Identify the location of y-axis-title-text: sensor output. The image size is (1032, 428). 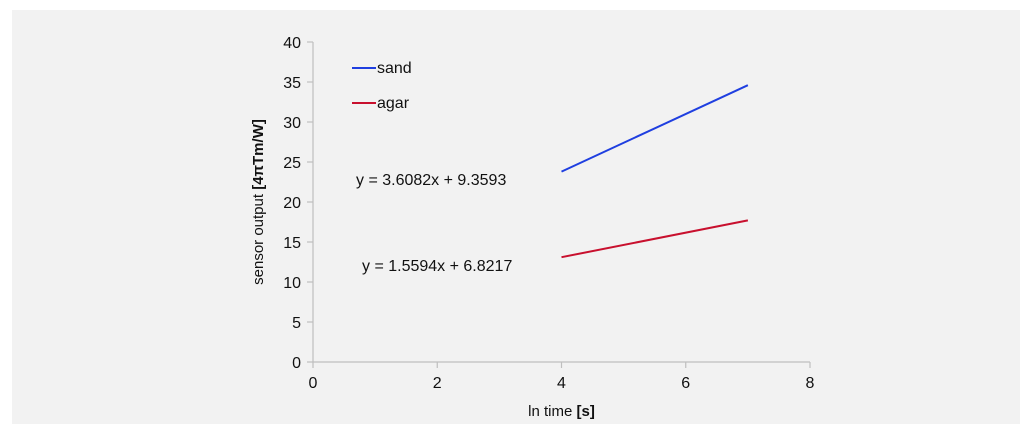
(258, 237).